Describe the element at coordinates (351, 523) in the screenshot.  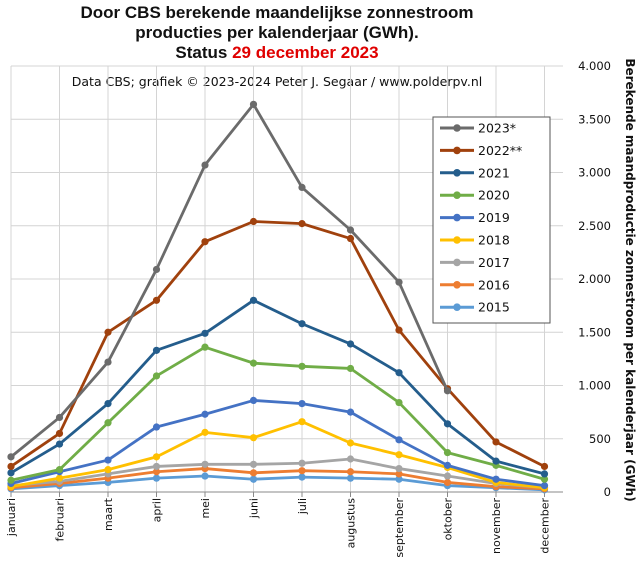
I see `x-tick-label: augustus` at that location.